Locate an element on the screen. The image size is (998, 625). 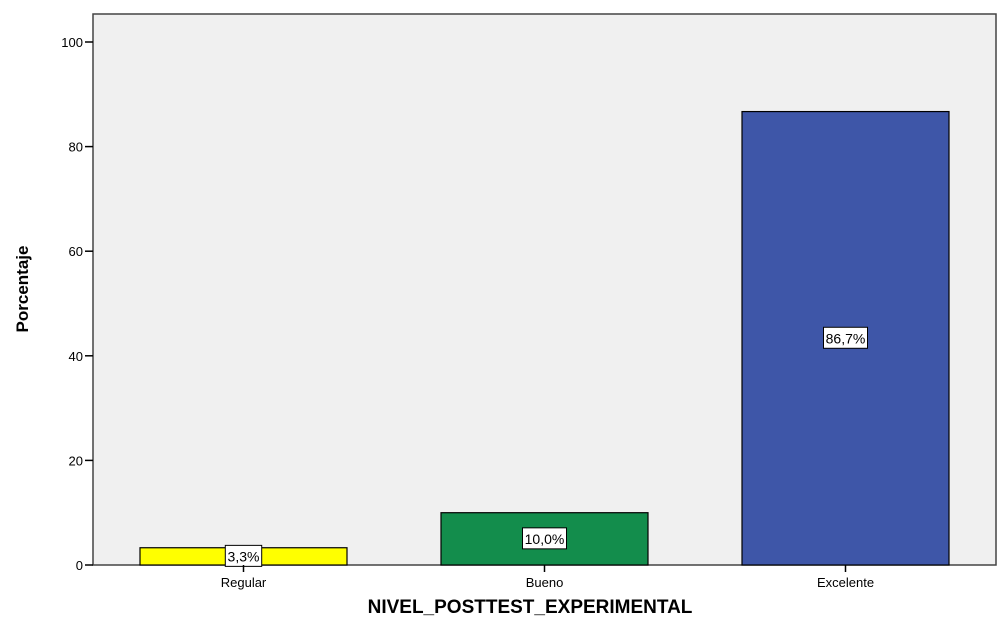
y-axis-title: Porcentaje is located at coordinates (22, 289).